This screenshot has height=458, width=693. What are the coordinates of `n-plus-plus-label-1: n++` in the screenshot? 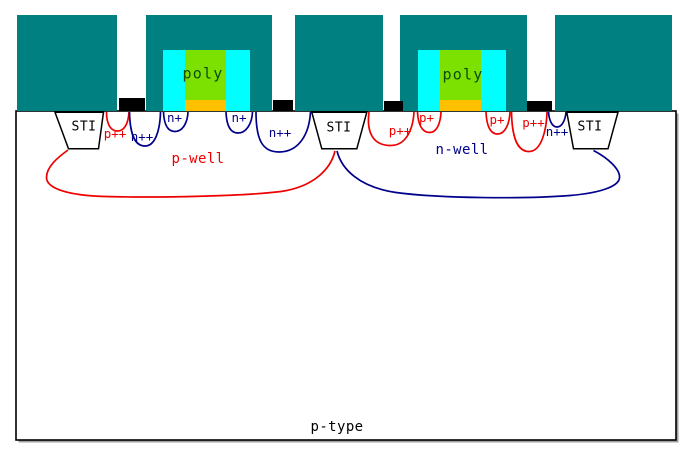 It's located at (142, 136).